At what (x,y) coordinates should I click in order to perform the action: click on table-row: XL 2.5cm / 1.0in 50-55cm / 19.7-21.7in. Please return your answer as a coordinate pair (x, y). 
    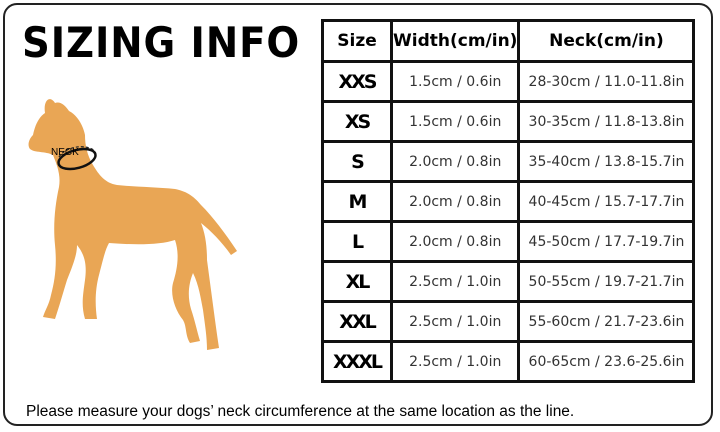
    Looking at the image, I should click on (508, 281).